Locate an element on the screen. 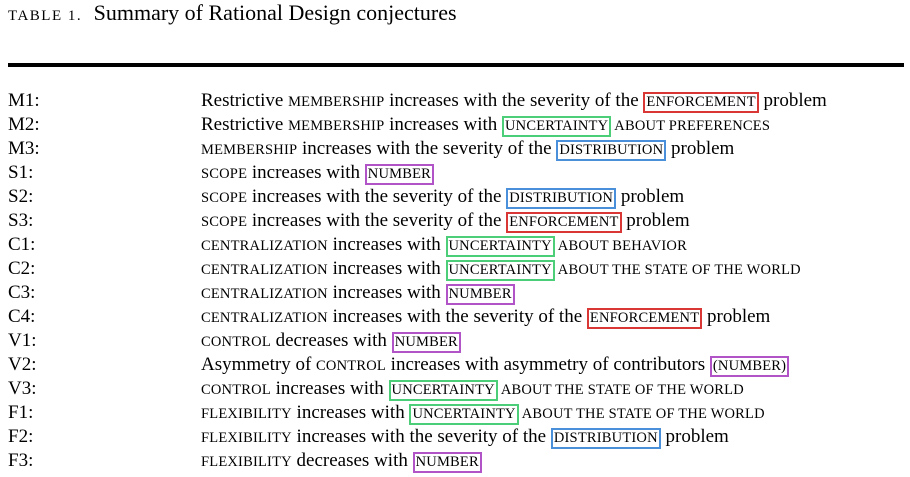 The height and width of the screenshot is (477, 910). conjecture-id: S3: is located at coordinates (21, 220).